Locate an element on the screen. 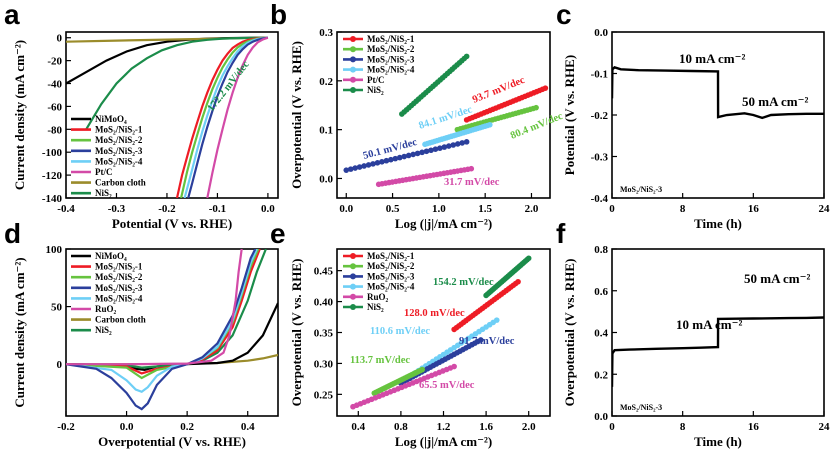 Image resolution: width=840 pixels, height=461 pixels. tafel-slope-label: 31.7 mV/dec is located at coordinates (472, 182).